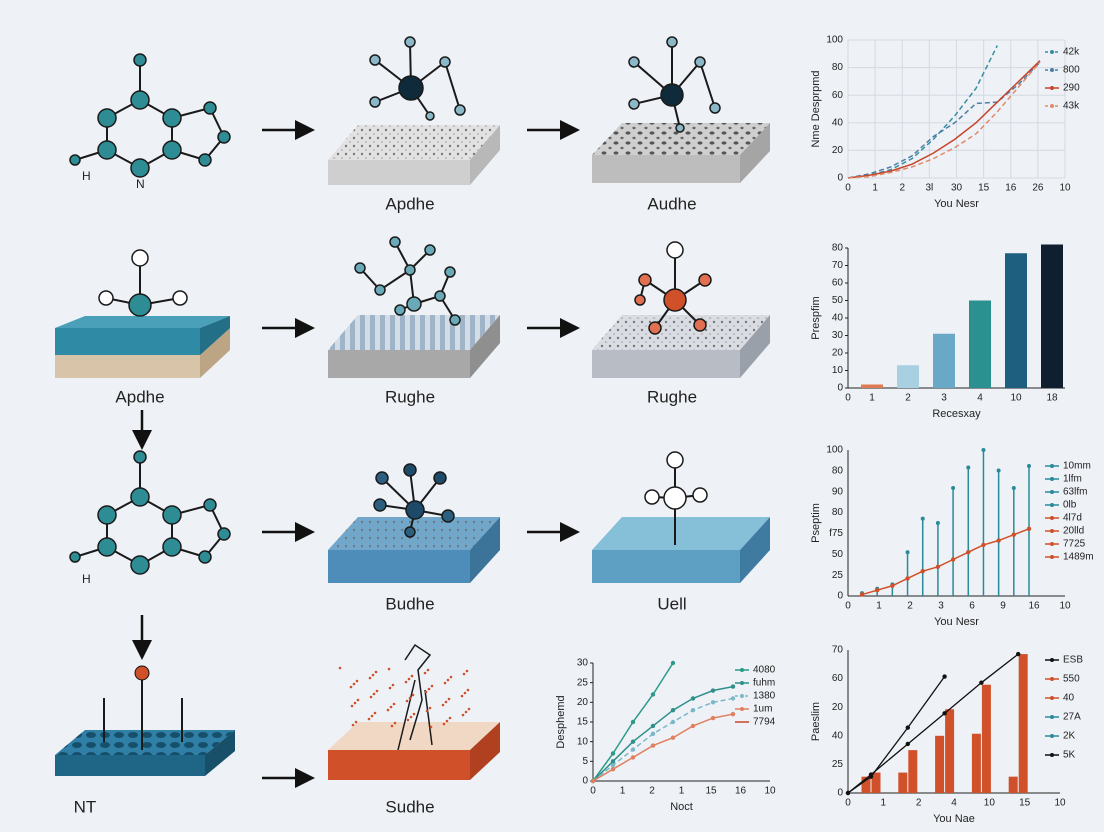 Image resolution: width=1104 pixels, height=832 pixels. What do you see at coordinates (838, 122) in the screenshot?
I see `y-tick-label: 40` at bounding box center [838, 122].